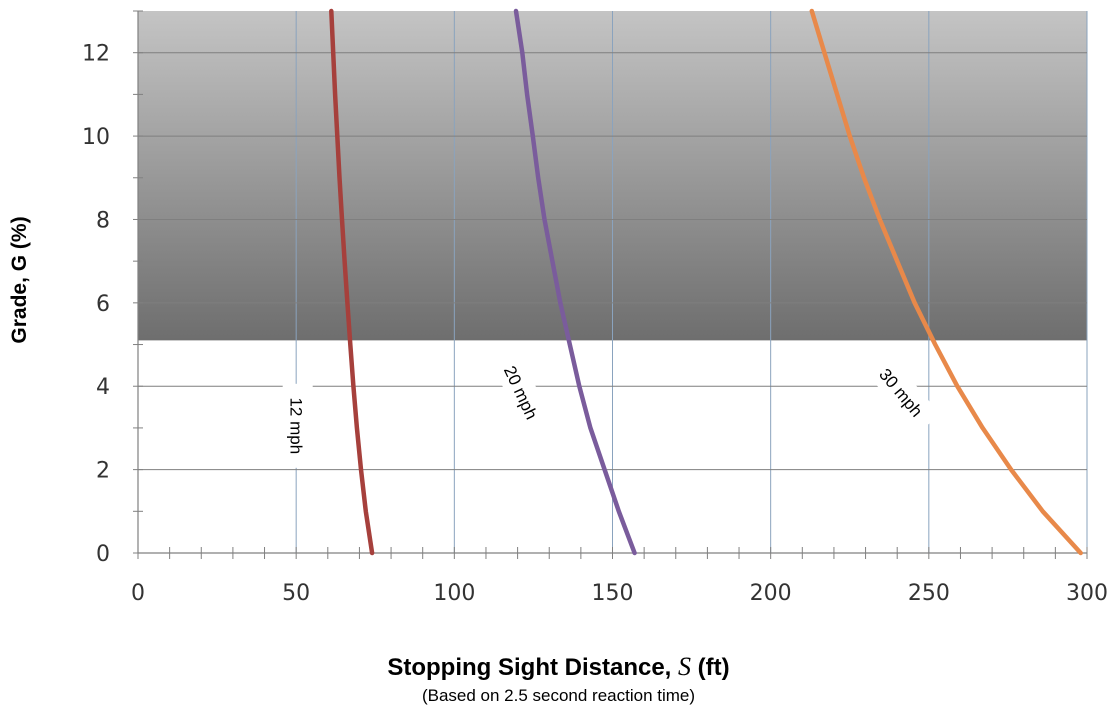  I want to click on curve-label-group: 12 mph, so click(297, 425).